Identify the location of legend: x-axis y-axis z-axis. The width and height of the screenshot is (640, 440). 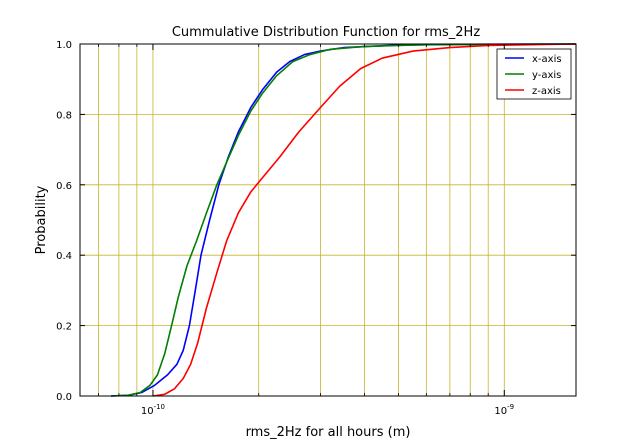
(534, 74).